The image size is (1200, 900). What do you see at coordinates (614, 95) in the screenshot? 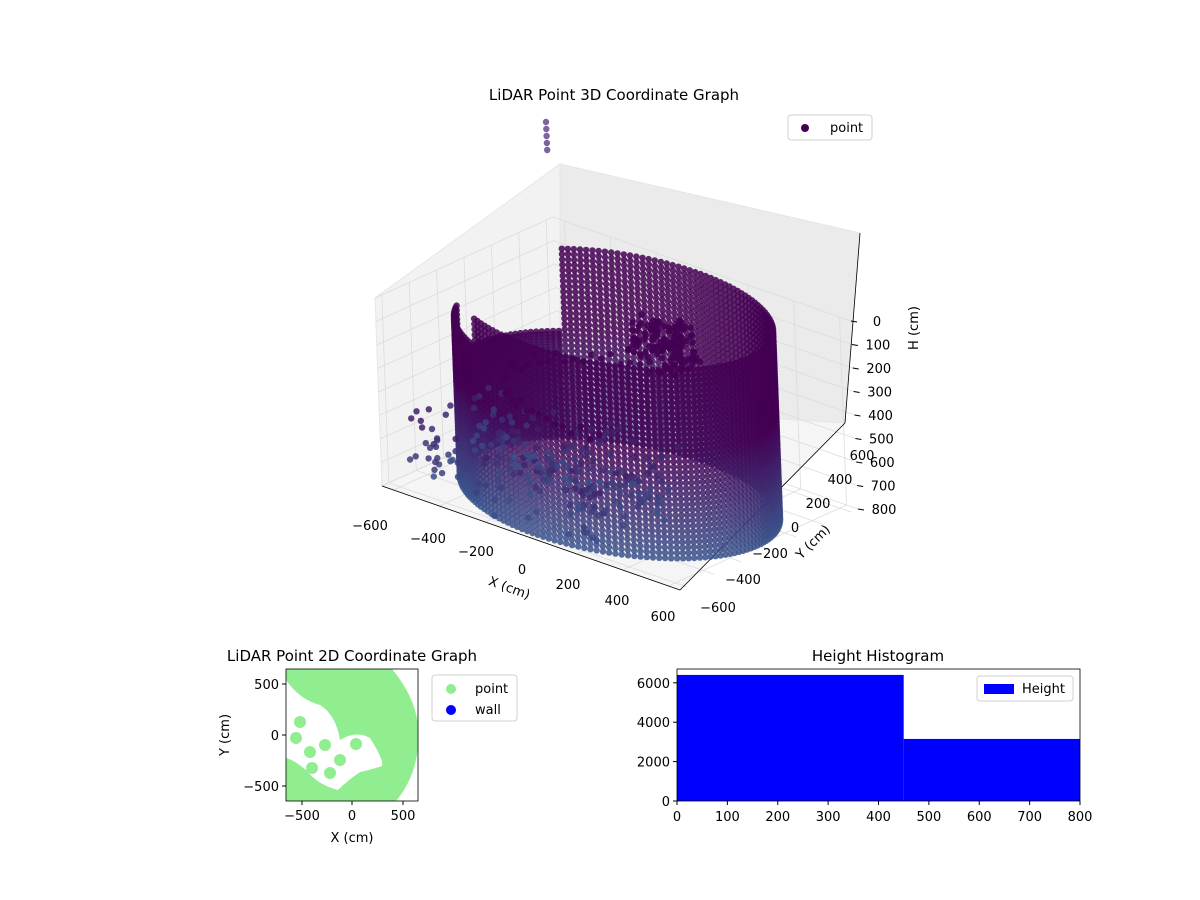
I see `chart-3d-title: LiDAR Point 3D Coordinate Graph` at bounding box center [614, 95].